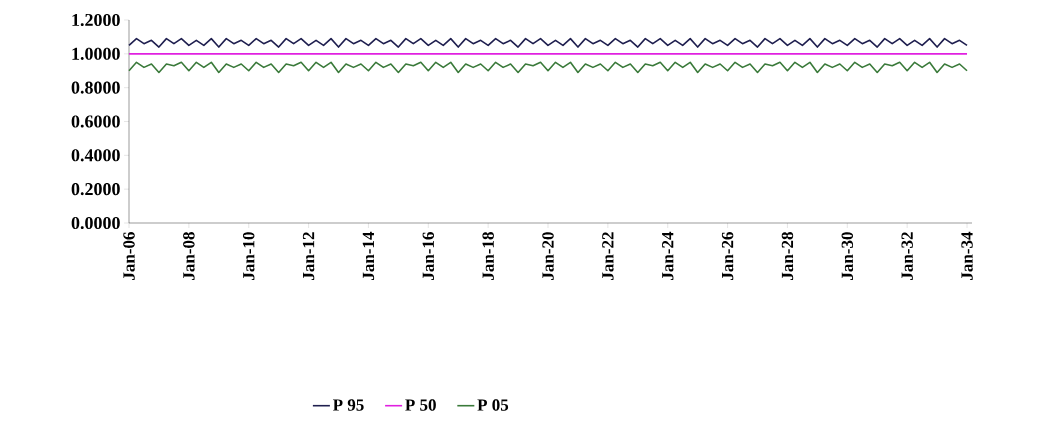 This screenshot has height=430, width=1052. Describe the element at coordinates (96, 20) in the screenshot. I see `y-tick-label: 1.2000` at that location.